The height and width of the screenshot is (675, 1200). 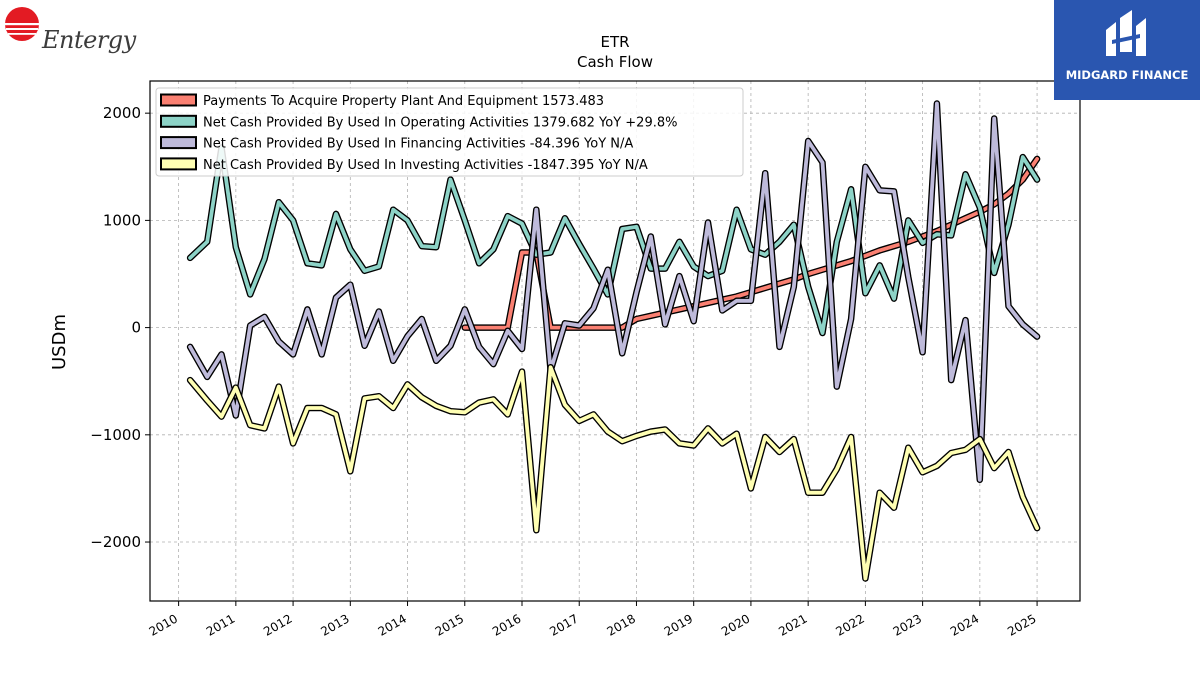 What do you see at coordinates (392, 624) in the screenshot?
I see `x-tick-label: 2014` at bounding box center [392, 624].